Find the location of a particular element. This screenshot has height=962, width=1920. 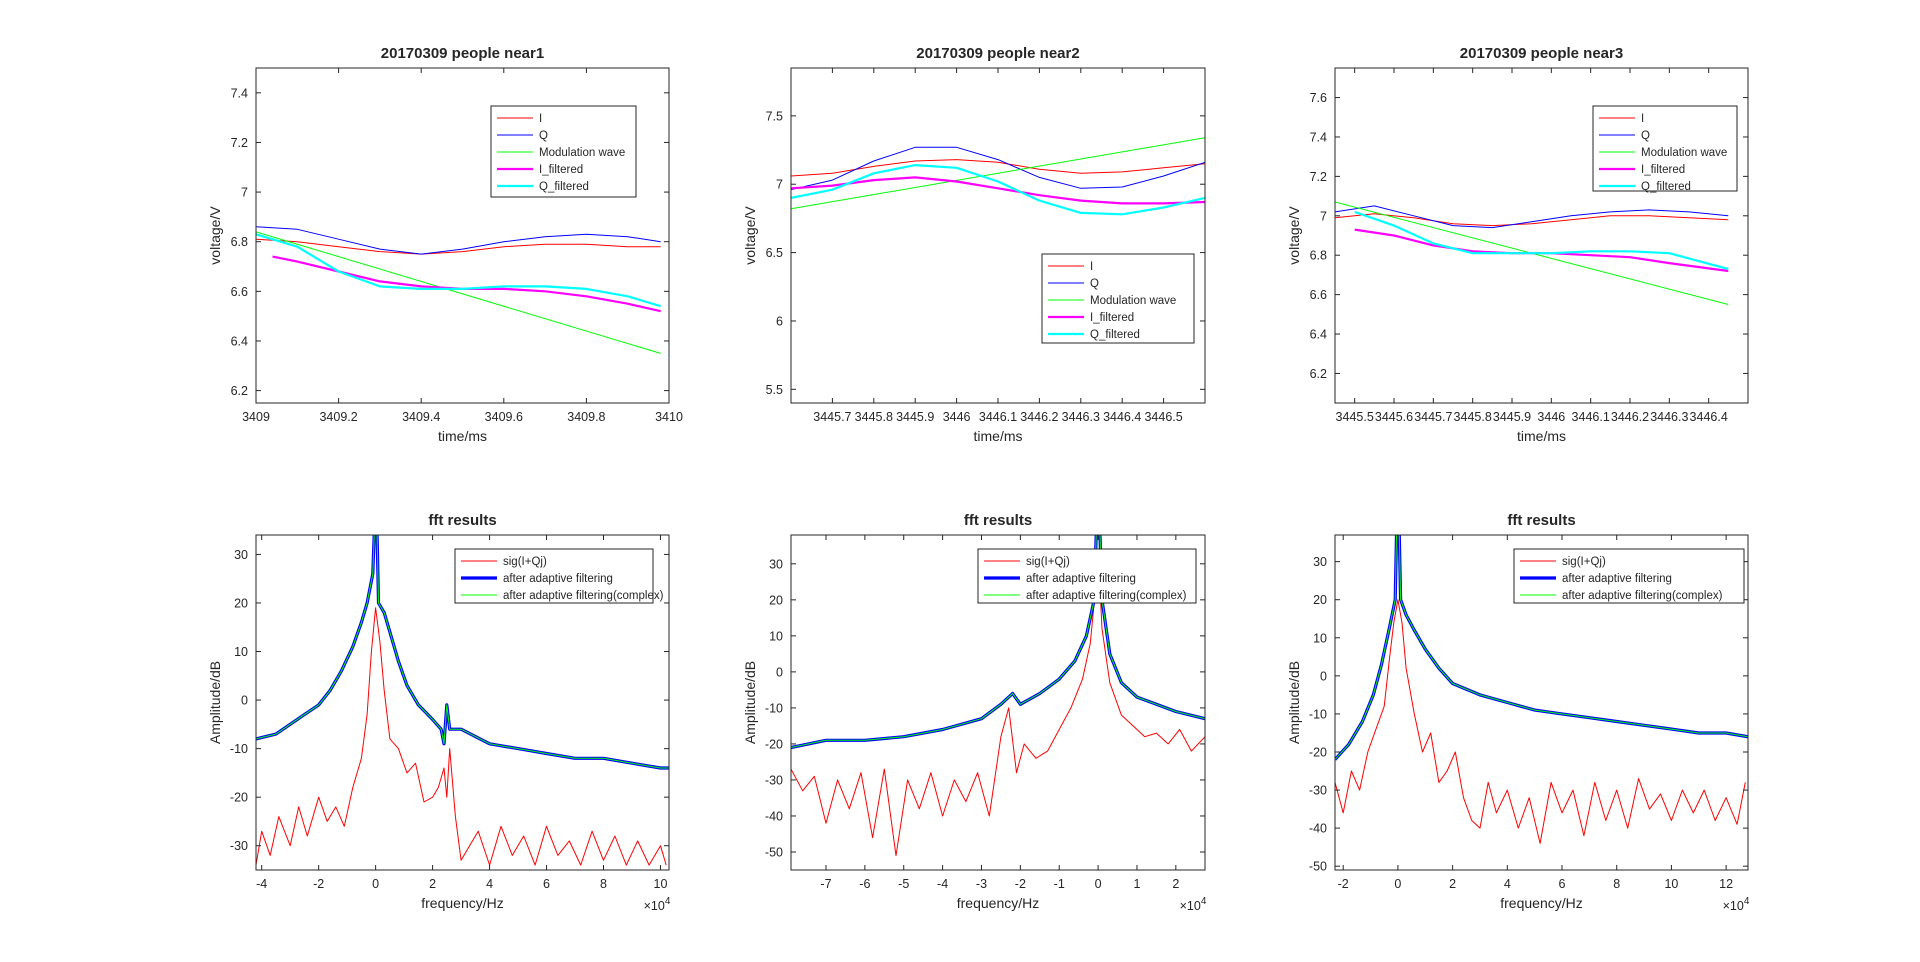

y-tick-label: 30 is located at coordinates (241, 555).